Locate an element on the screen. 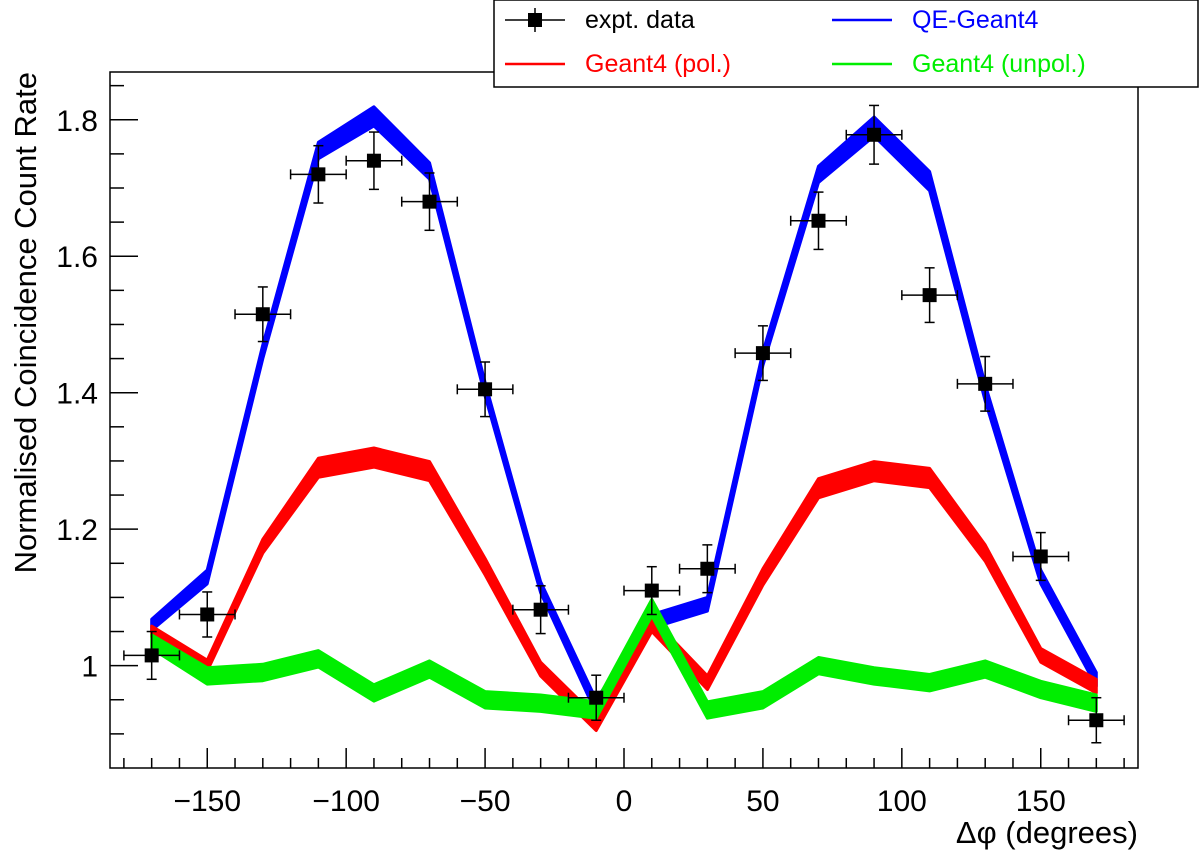 The image size is (1200, 854). legend-label: Geant4 (unpol.) is located at coordinates (999, 64).